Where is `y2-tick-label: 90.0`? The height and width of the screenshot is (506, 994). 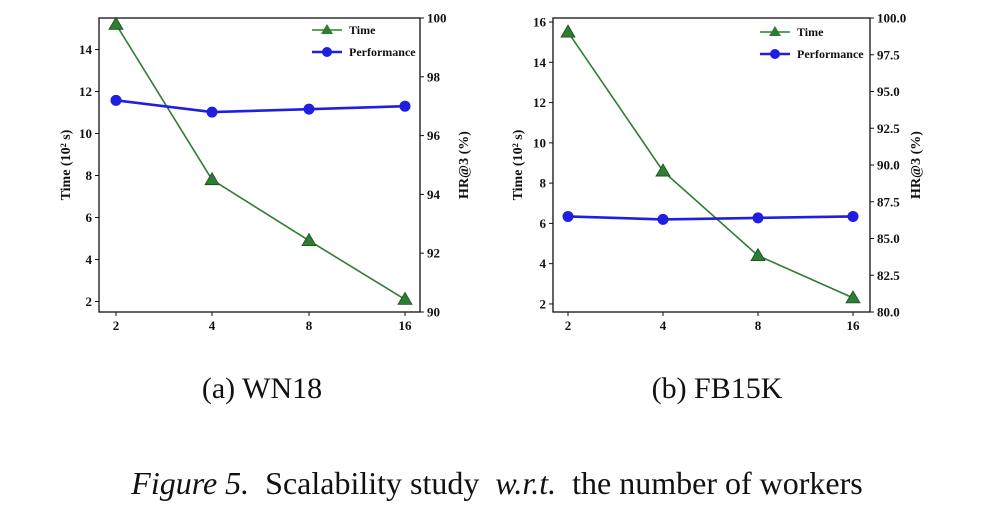
y2-tick-label: 90.0 is located at coordinates (888, 165).